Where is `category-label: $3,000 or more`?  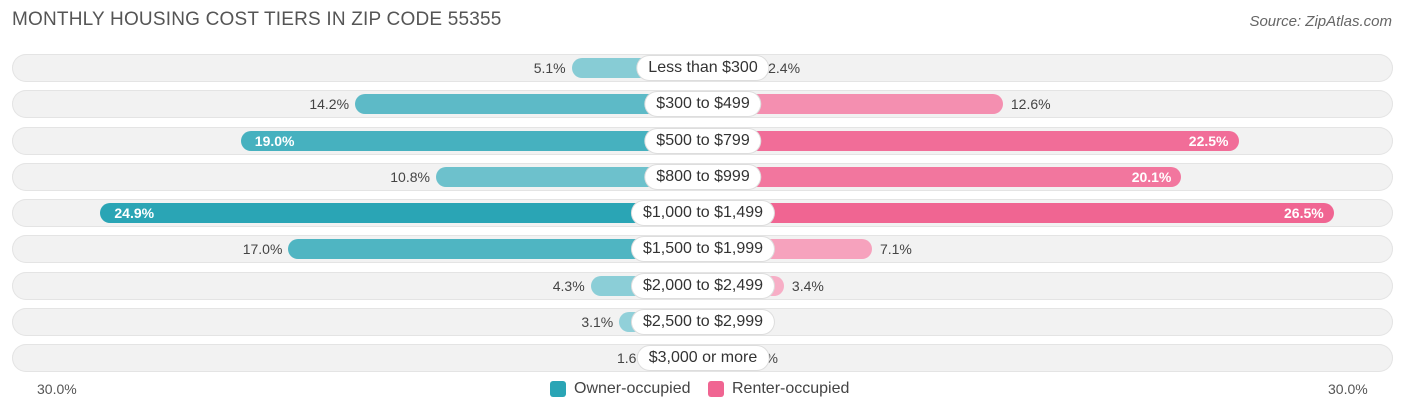
category-label: $3,000 or more is located at coordinates (703, 358).